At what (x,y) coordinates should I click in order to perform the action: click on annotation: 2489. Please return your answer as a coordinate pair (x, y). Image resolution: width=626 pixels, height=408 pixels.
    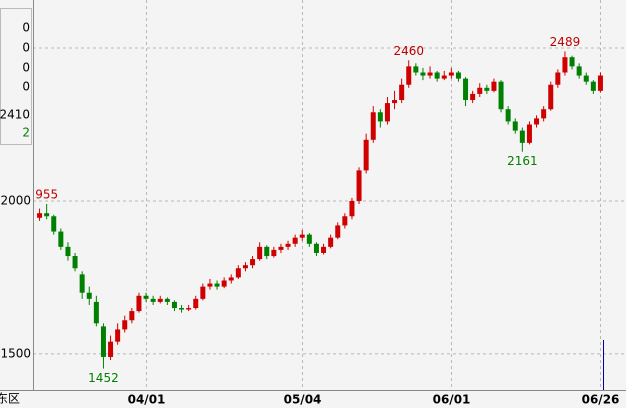
    Looking at the image, I should click on (565, 42).